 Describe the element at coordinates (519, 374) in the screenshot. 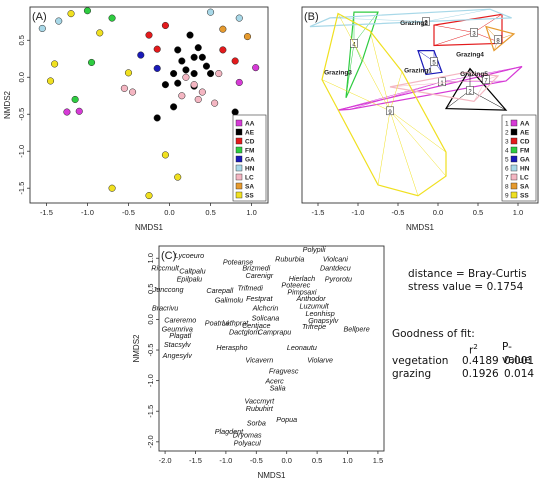

I see `gof-row-p: 0.014` at that location.